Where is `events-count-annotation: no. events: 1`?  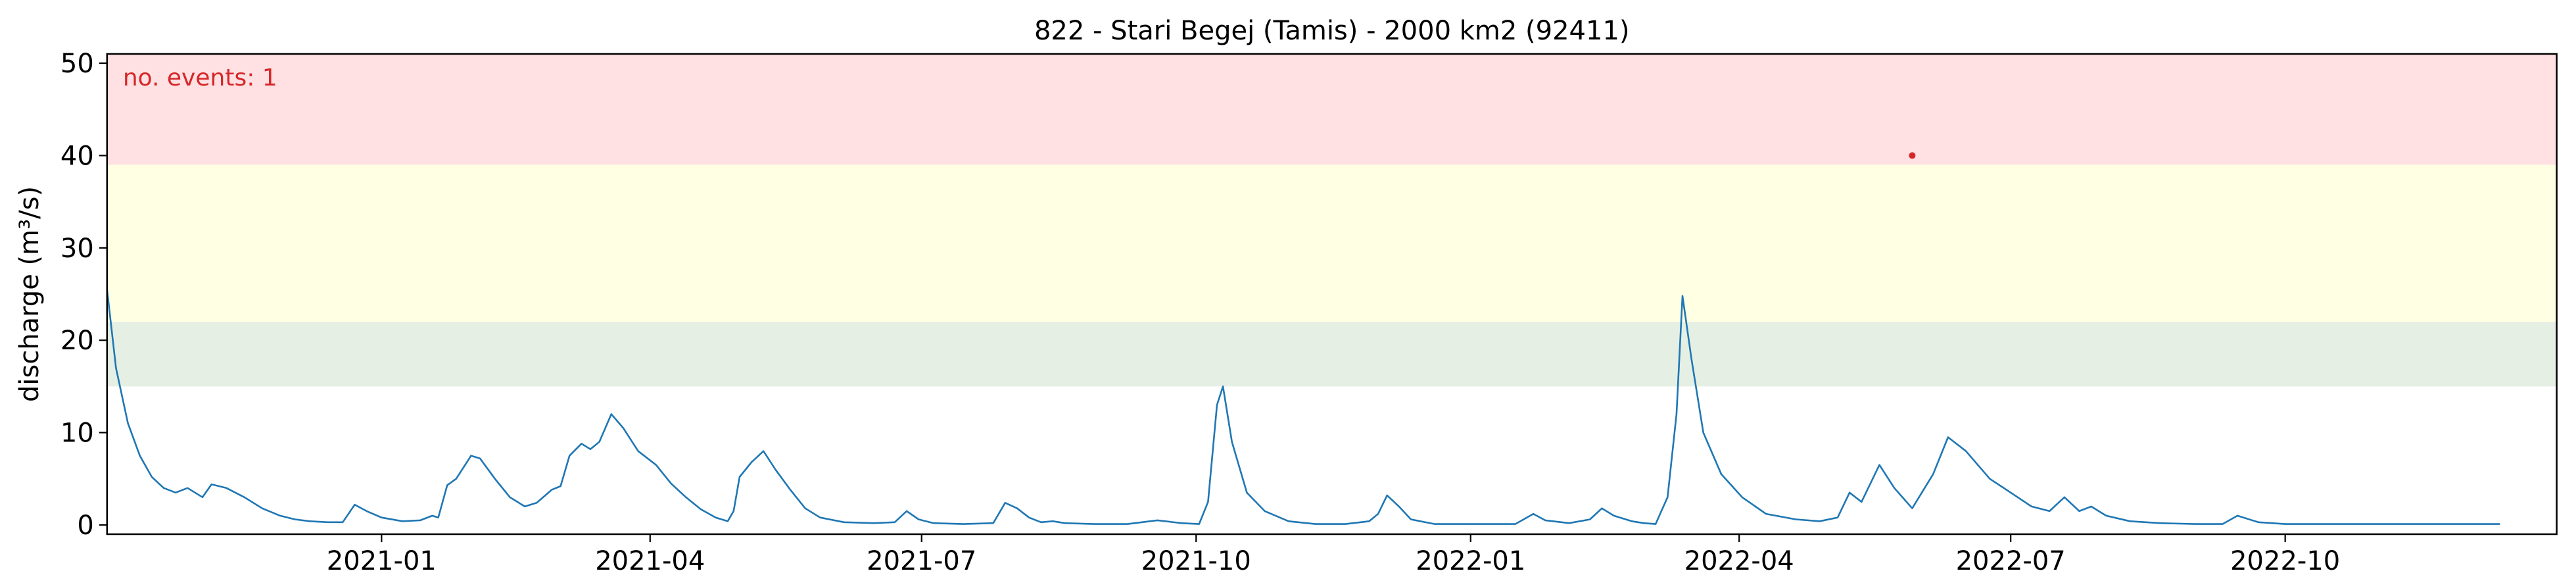 events-count-annotation: no. events: 1 is located at coordinates (200, 77).